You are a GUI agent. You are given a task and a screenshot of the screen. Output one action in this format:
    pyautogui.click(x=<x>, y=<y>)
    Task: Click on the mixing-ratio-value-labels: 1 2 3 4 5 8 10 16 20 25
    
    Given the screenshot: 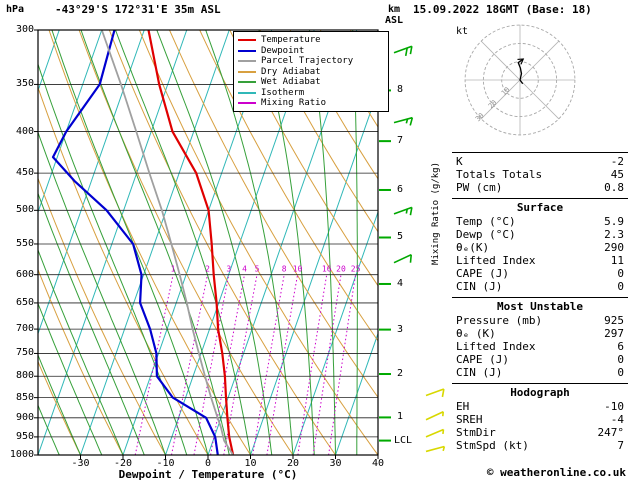 What is the action you would take?
    pyautogui.click(x=266, y=269)
    